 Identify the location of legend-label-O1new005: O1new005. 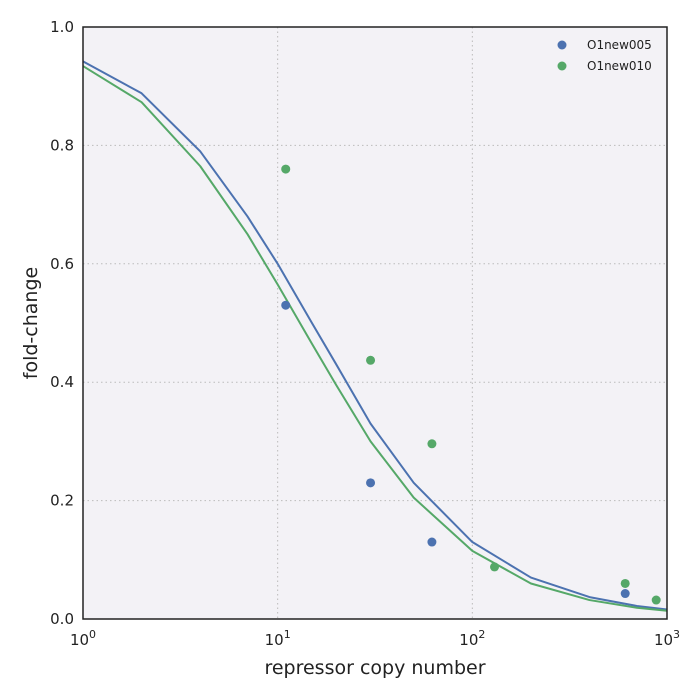
(619, 45).